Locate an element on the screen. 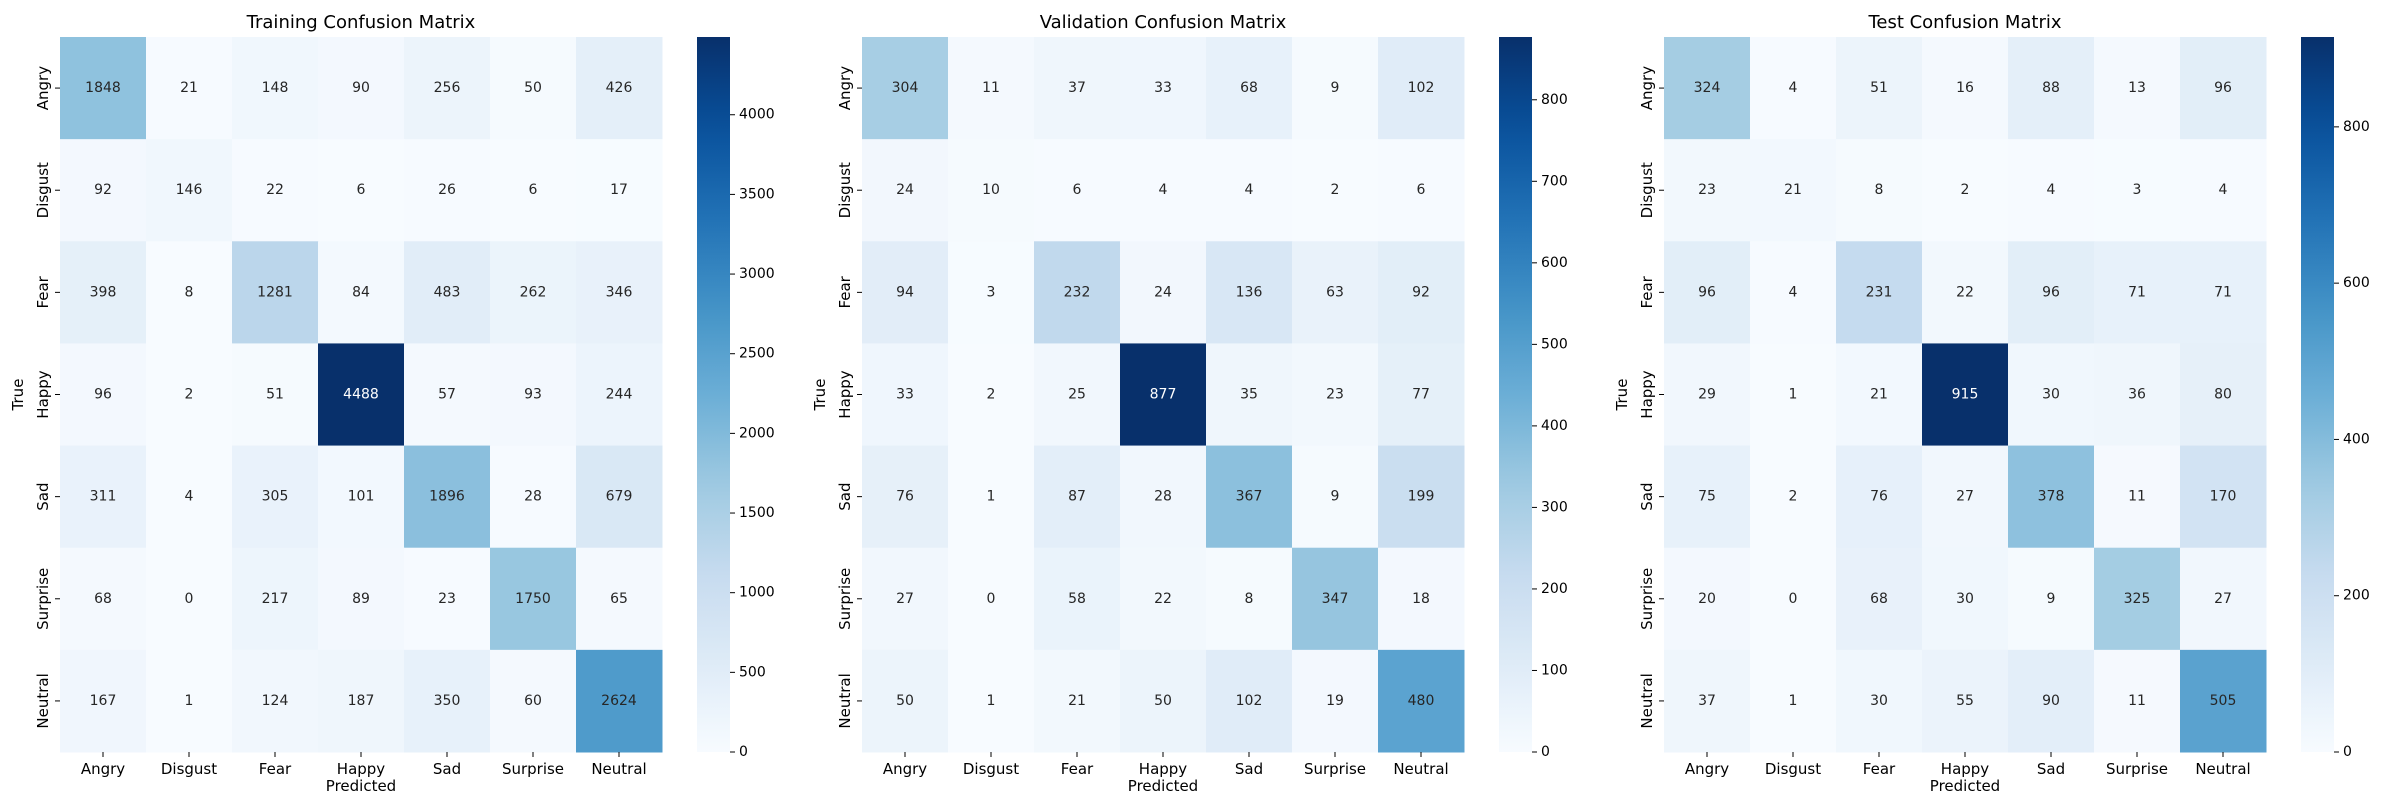 The height and width of the screenshot is (800, 2400). cell-value-label: 136 is located at coordinates (1249, 292).